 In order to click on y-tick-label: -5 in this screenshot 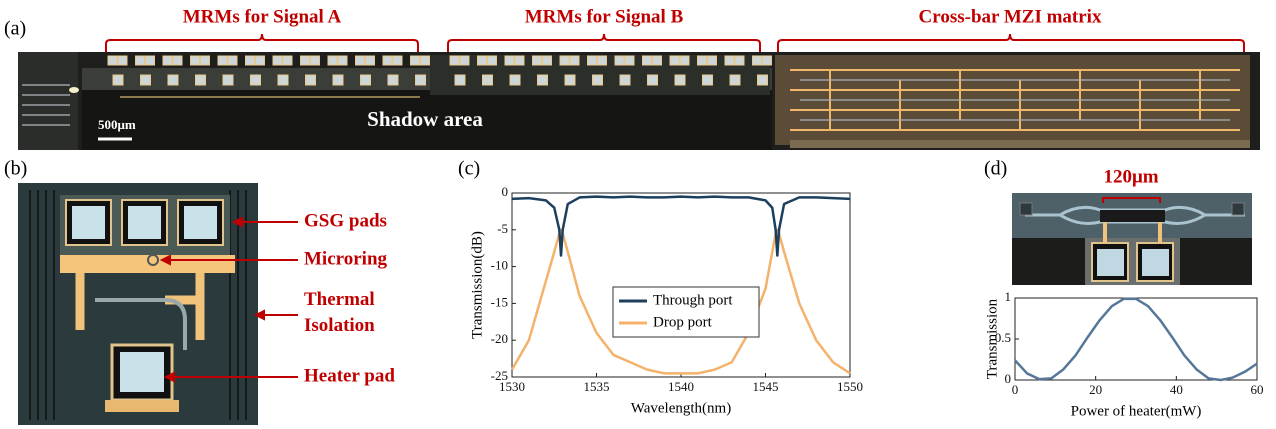, I will do `click(502, 228)`.